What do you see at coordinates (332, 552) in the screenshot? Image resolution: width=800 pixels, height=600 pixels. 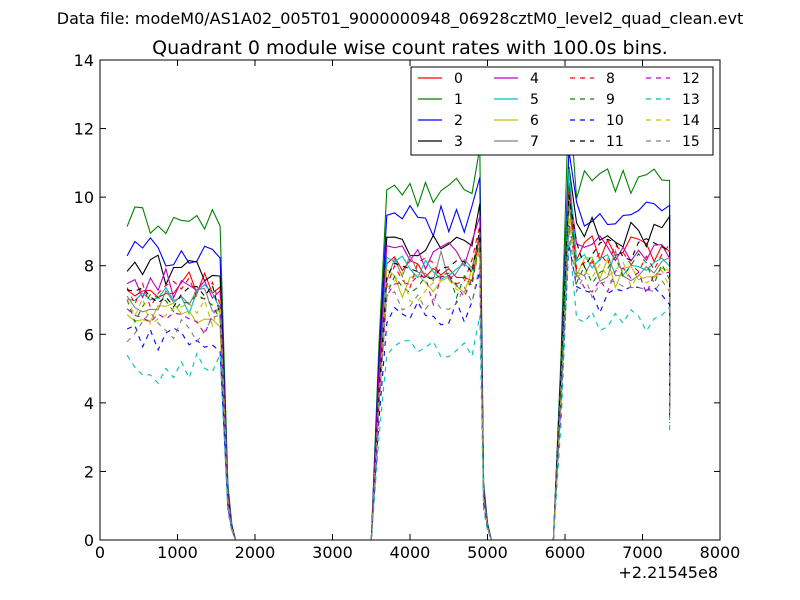 I see `x-tick-label: 3000` at bounding box center [332, 552].